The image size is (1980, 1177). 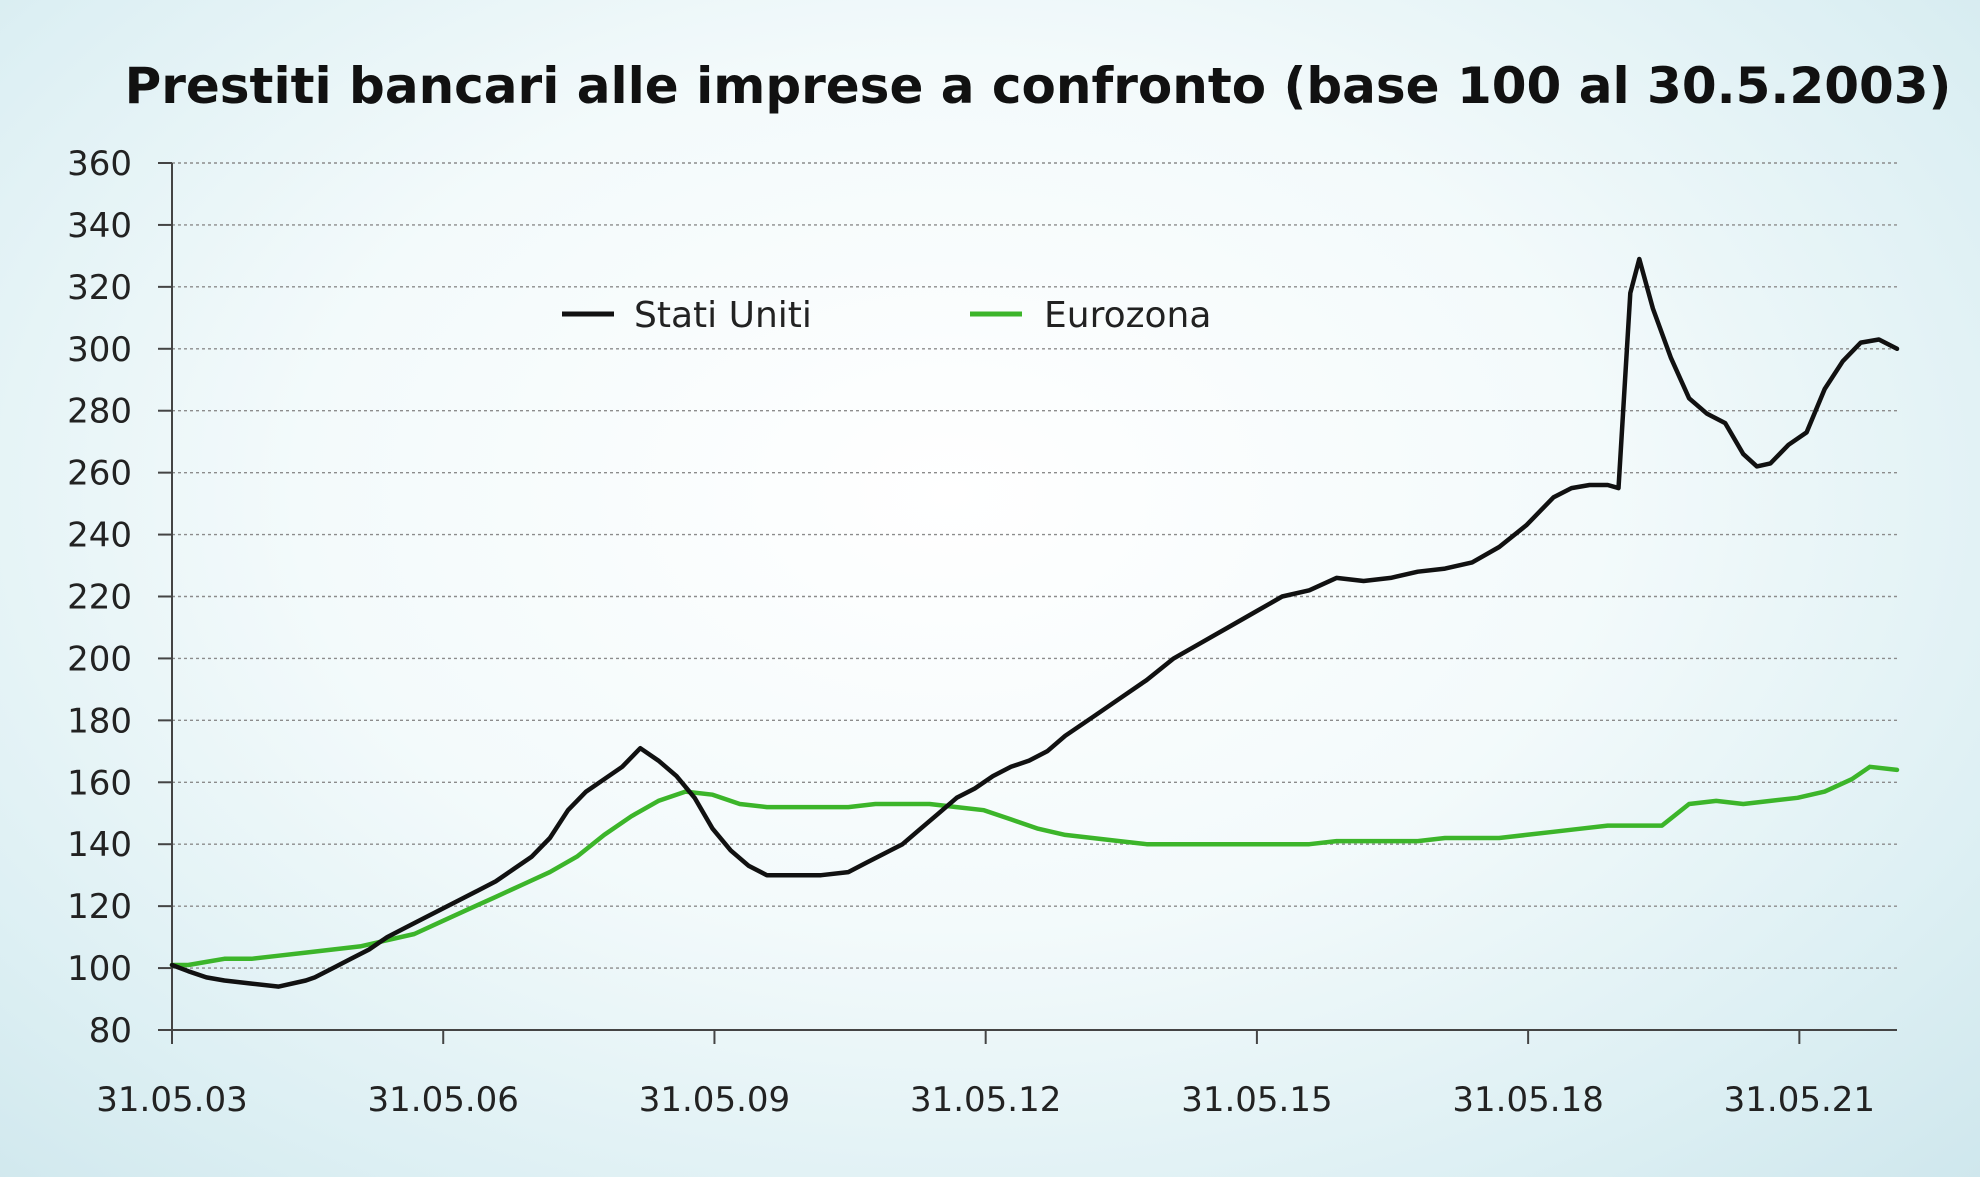 I want to click on x-tick-label: 31.05.21, so click(x=1799, y=1100).